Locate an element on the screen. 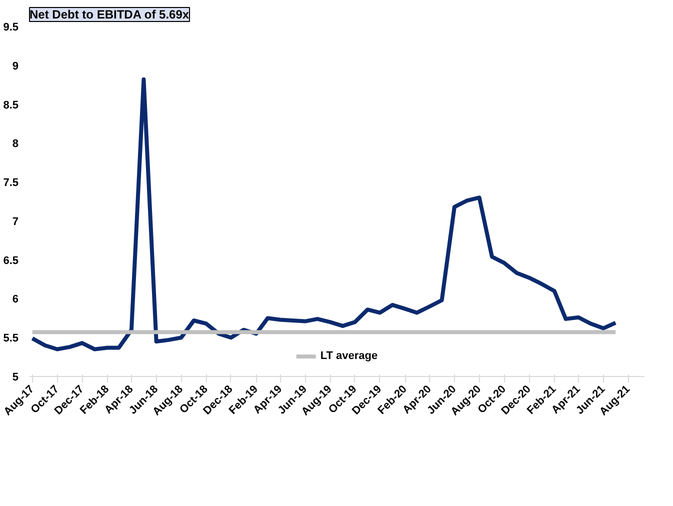  y-tick-label: 6 is located at coordinates (15, 300).